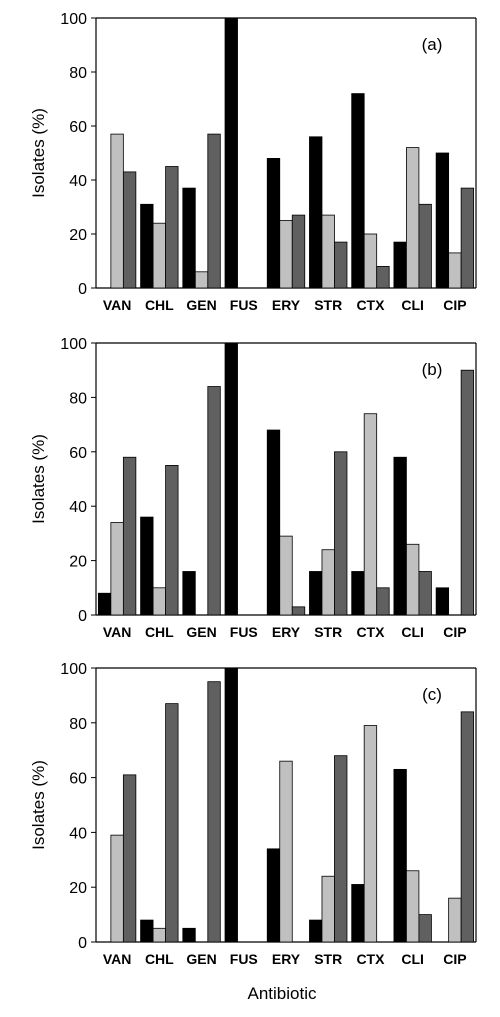 The width and height of the screenshot is (500, 1017). Describe the element at coordinates (78, 779) in the screenshot. I see `y-tick-label: 60` at that location.